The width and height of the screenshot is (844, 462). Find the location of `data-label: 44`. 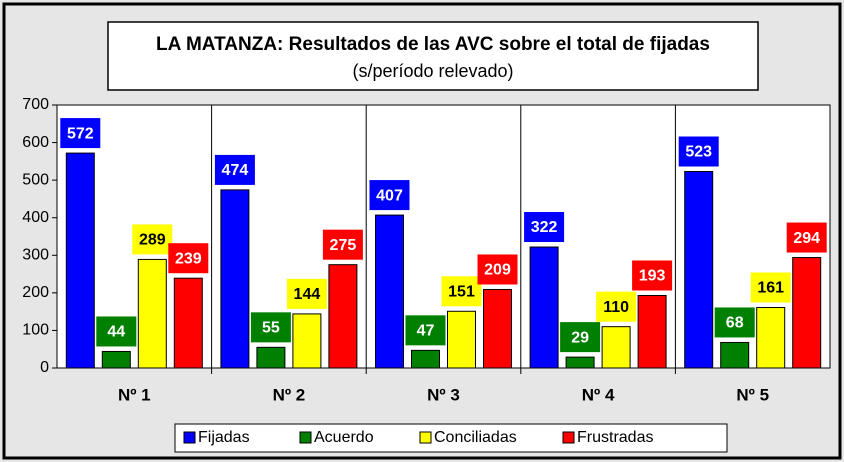

data-label: 44 is located at coordinates (116, 332).